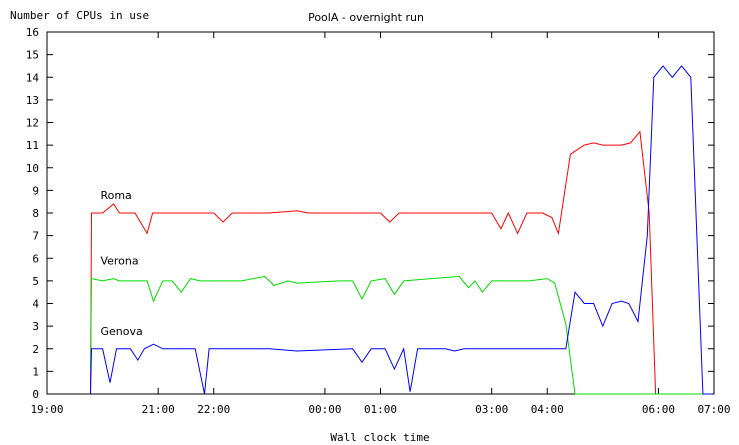 This screenshot has height=445, width=739. I want to click on y-tick-label: 8, so click(35, 213).